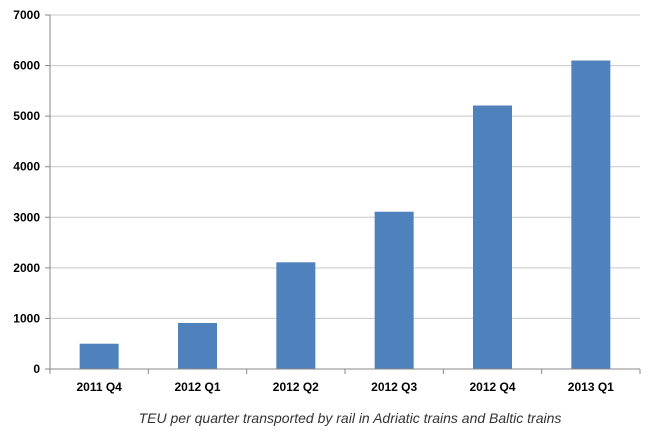 This screenshot has height=434, width=648. Describe the element at coordinates (26, 167) in the screenshot. I see `y-tick-label: 4000` at that location.